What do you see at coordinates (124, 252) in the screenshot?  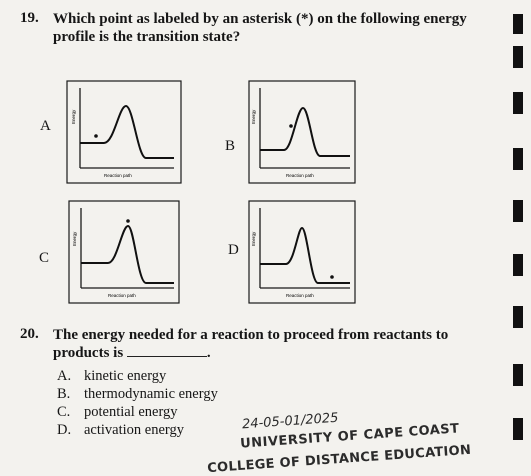 I see `energy-profile-c: Energy Reaction path` at bounding box center [124, 252].